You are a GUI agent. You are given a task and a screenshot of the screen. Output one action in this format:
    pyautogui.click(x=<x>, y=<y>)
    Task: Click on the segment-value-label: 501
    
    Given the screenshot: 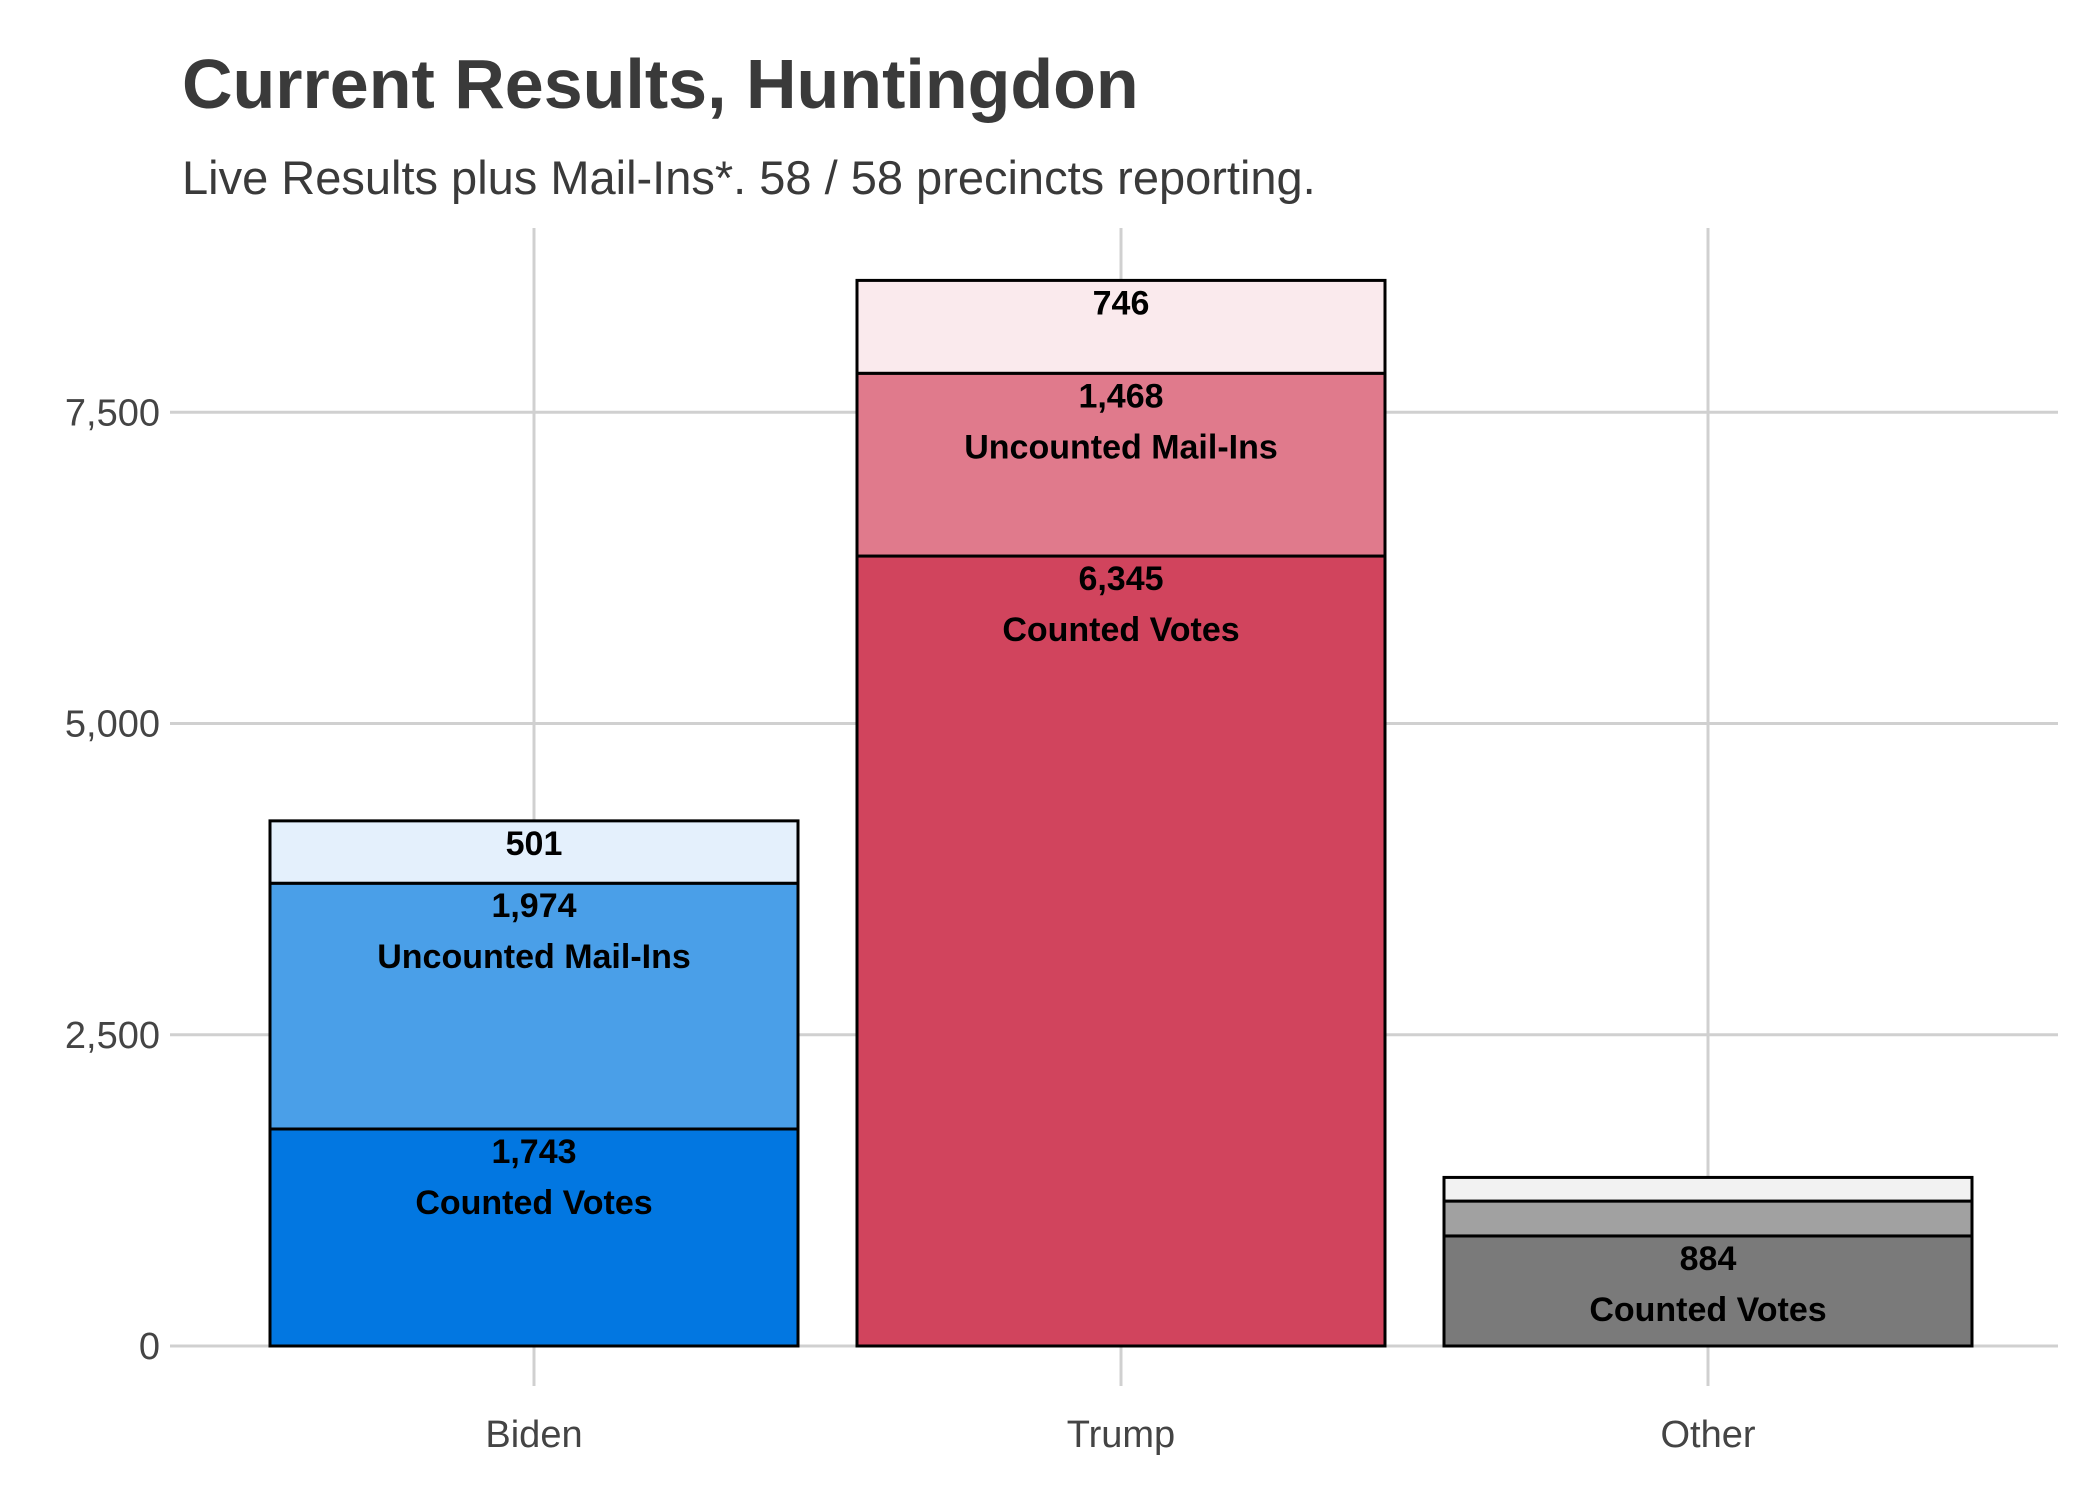 What is the action you would take?
    pyautogui.click(x=534, y=844)
    